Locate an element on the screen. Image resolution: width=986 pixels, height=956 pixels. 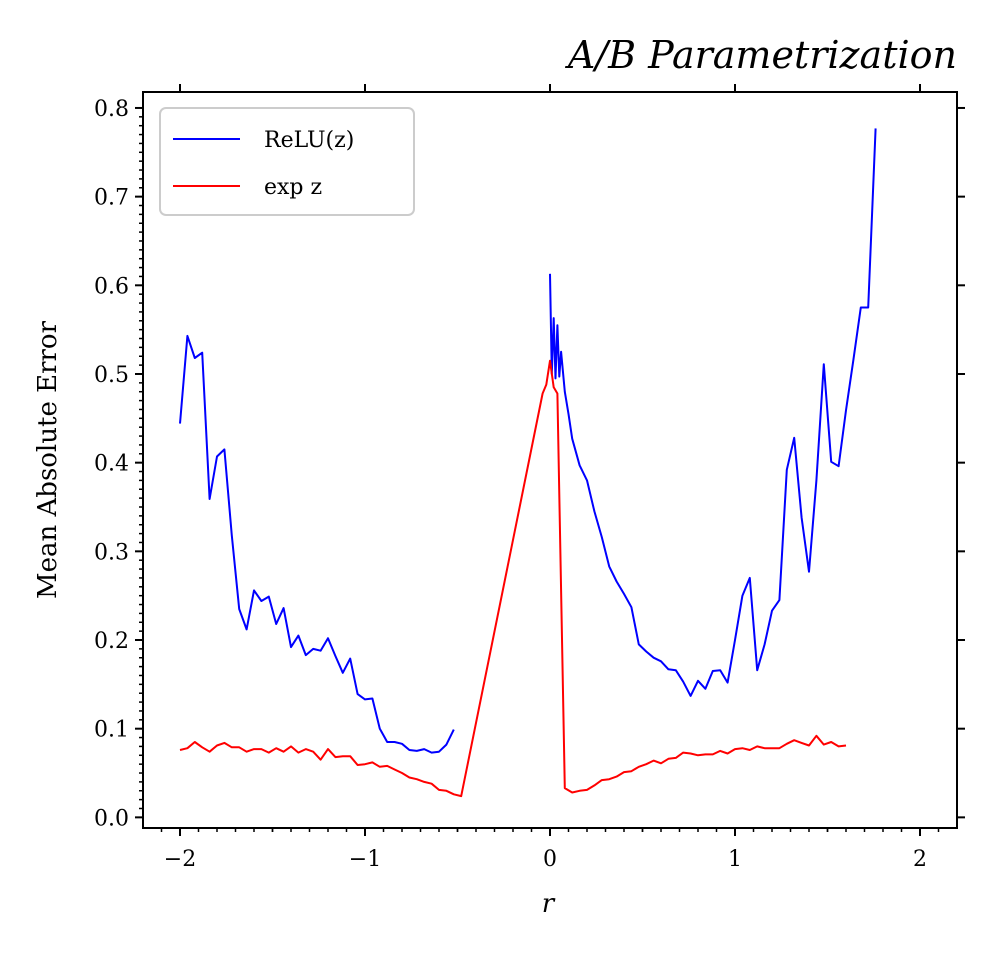
y-tick-label: 0.0 is located at coordinates (111, 818).